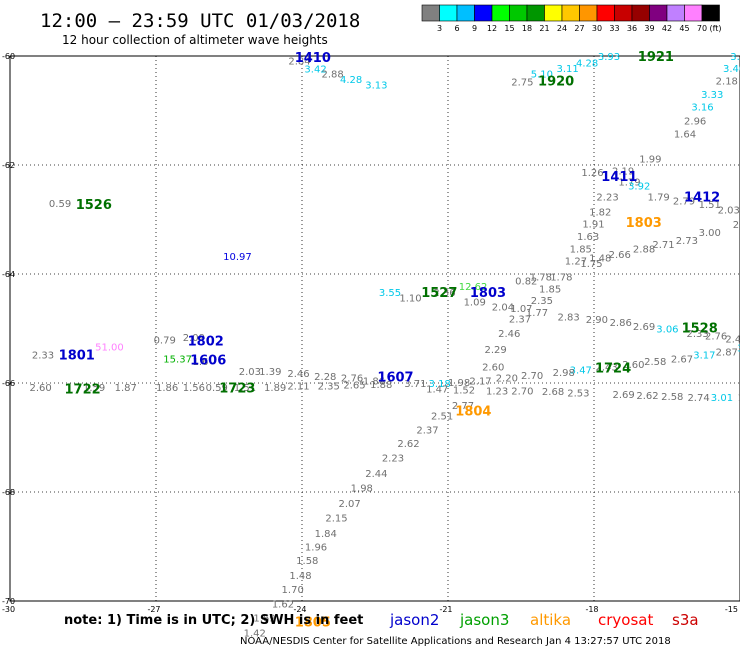  Describe the element at coordinates (464, 391) in the screenshot. I see `wave-height-label: 1.52` at that location.